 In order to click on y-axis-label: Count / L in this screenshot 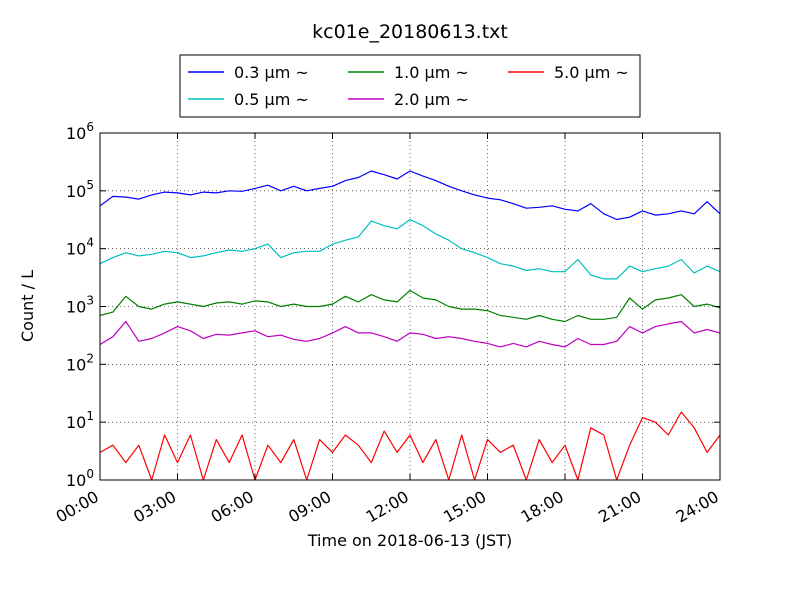, I will do `click(27, 306)`.